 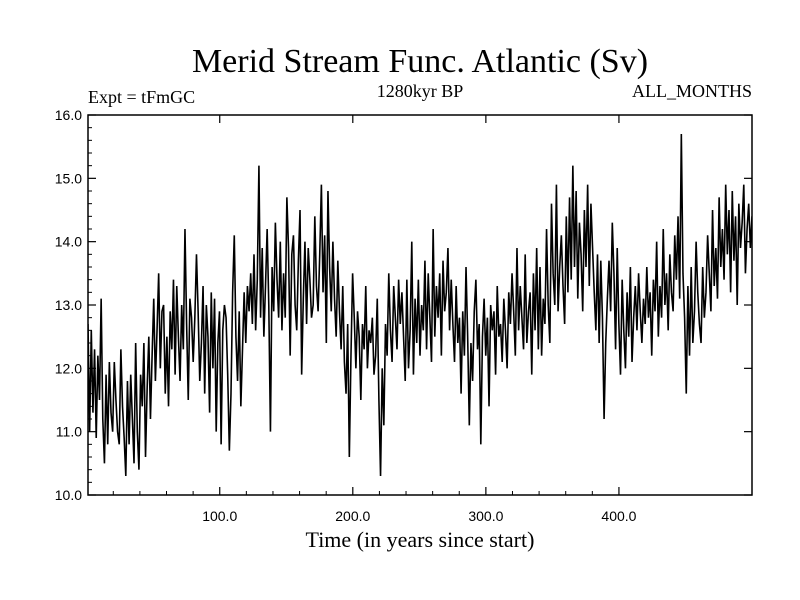 I want to click on months-label: ALL_MONTHS, so click(x=692, y=91).